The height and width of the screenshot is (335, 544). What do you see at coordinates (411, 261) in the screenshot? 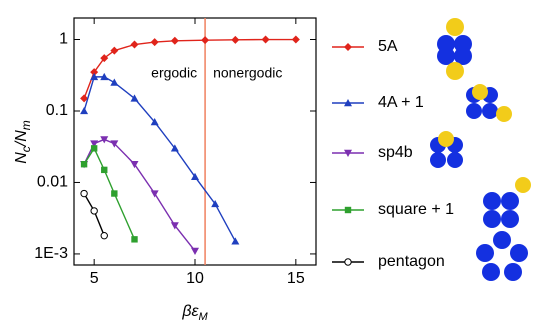
I see `legend-label: pentagon` at bounding box center [411, 261].